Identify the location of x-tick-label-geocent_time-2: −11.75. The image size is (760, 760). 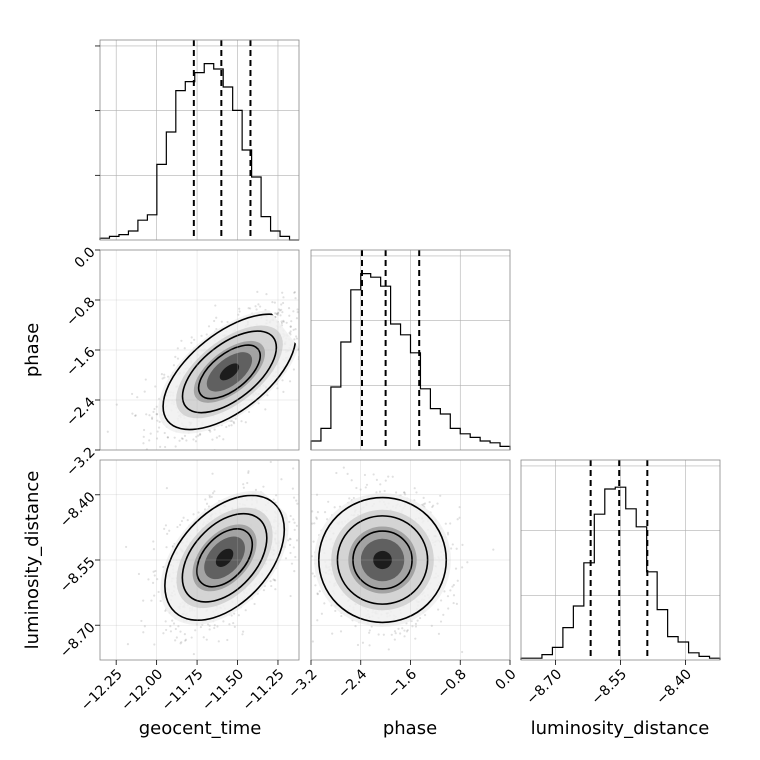
(183, 690).